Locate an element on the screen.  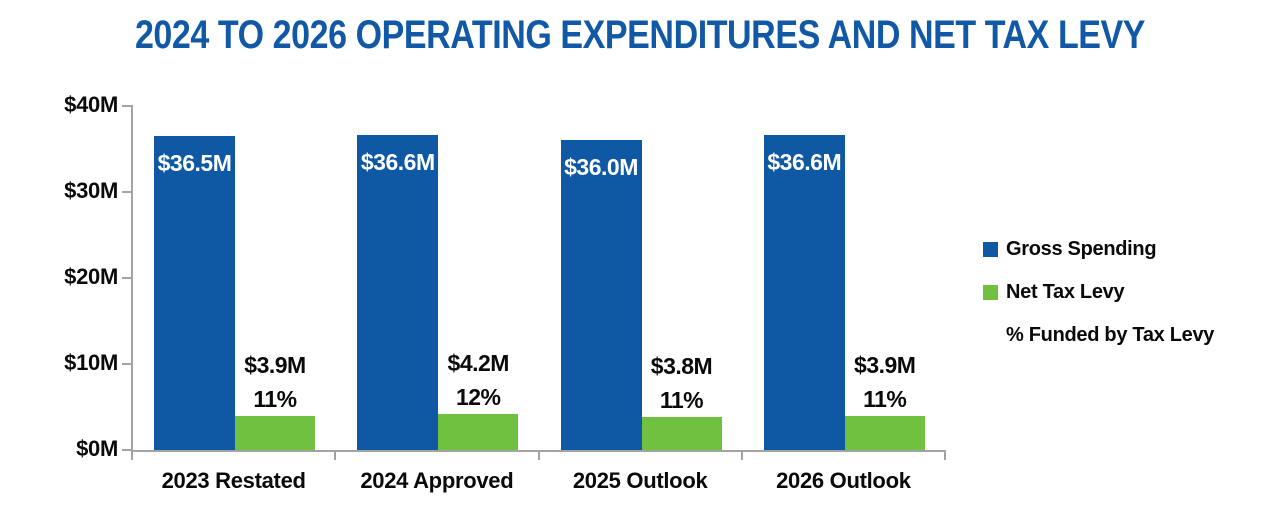
net-tax-levy-value-label: $3.8M is located at coordinates (681, 366).